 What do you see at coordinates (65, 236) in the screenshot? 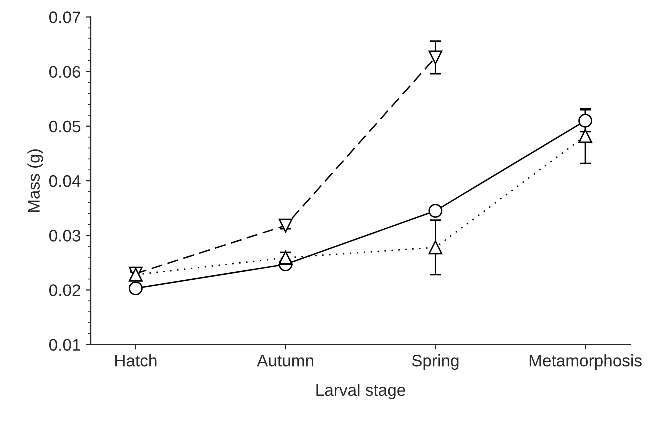
I see `y-tick-label: 0.03` at bounding box center [65, 236].